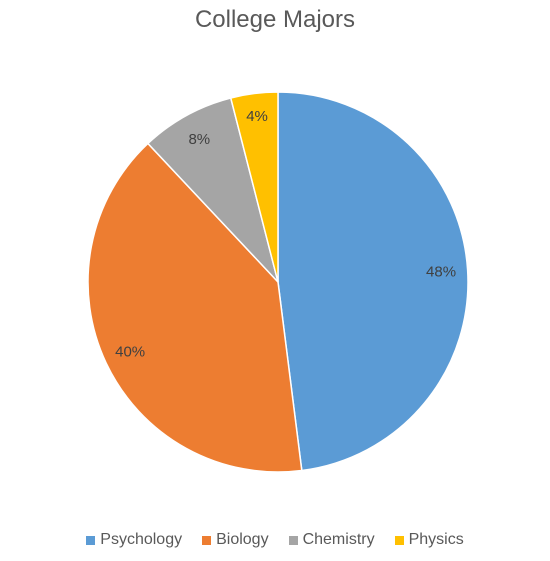  What do you see at coordinates (91, 540) in the screenshot?
I see `legend-swatch-psychology` at bounding box center [91, 540].